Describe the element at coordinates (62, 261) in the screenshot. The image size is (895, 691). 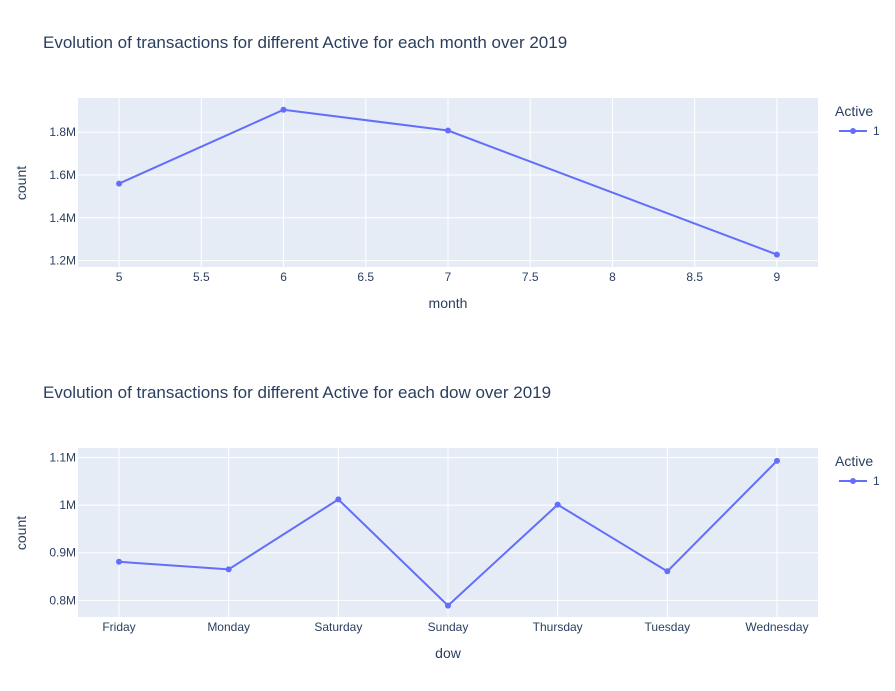
I see `y-tick-label: 1.2M` at that location.